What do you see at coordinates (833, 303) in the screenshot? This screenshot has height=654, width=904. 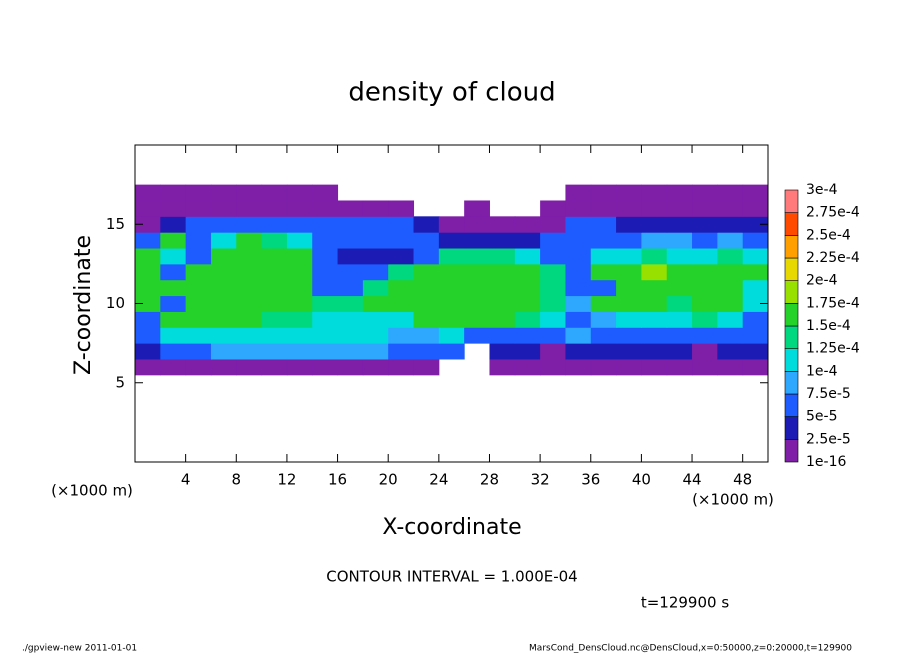 I see `colorbar-label: 1.75e-4` at bounding box center [833, 303].